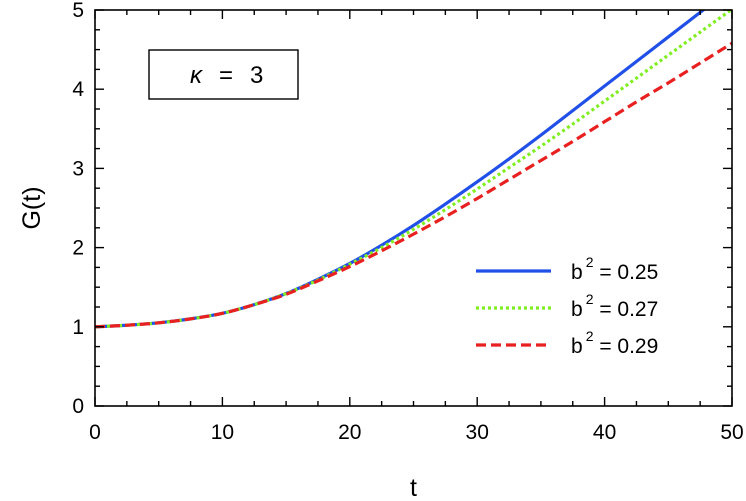 The height and width of the screenshot is (501, 746). I want to click on y-axis-label: G(t), so click(32, 207).